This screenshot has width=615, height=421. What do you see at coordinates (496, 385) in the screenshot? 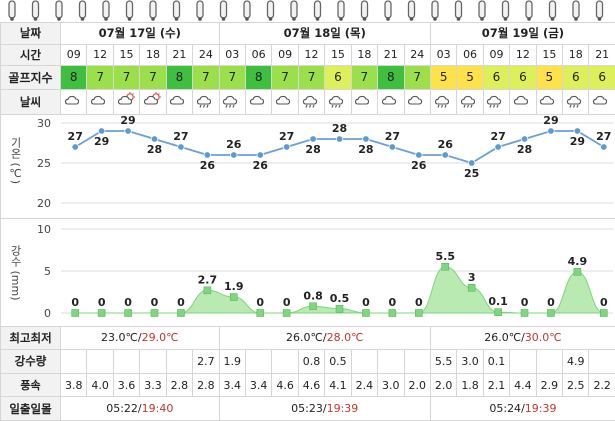
I see `wind-speed-cell: 2.1` at bounding box center [496, 385].